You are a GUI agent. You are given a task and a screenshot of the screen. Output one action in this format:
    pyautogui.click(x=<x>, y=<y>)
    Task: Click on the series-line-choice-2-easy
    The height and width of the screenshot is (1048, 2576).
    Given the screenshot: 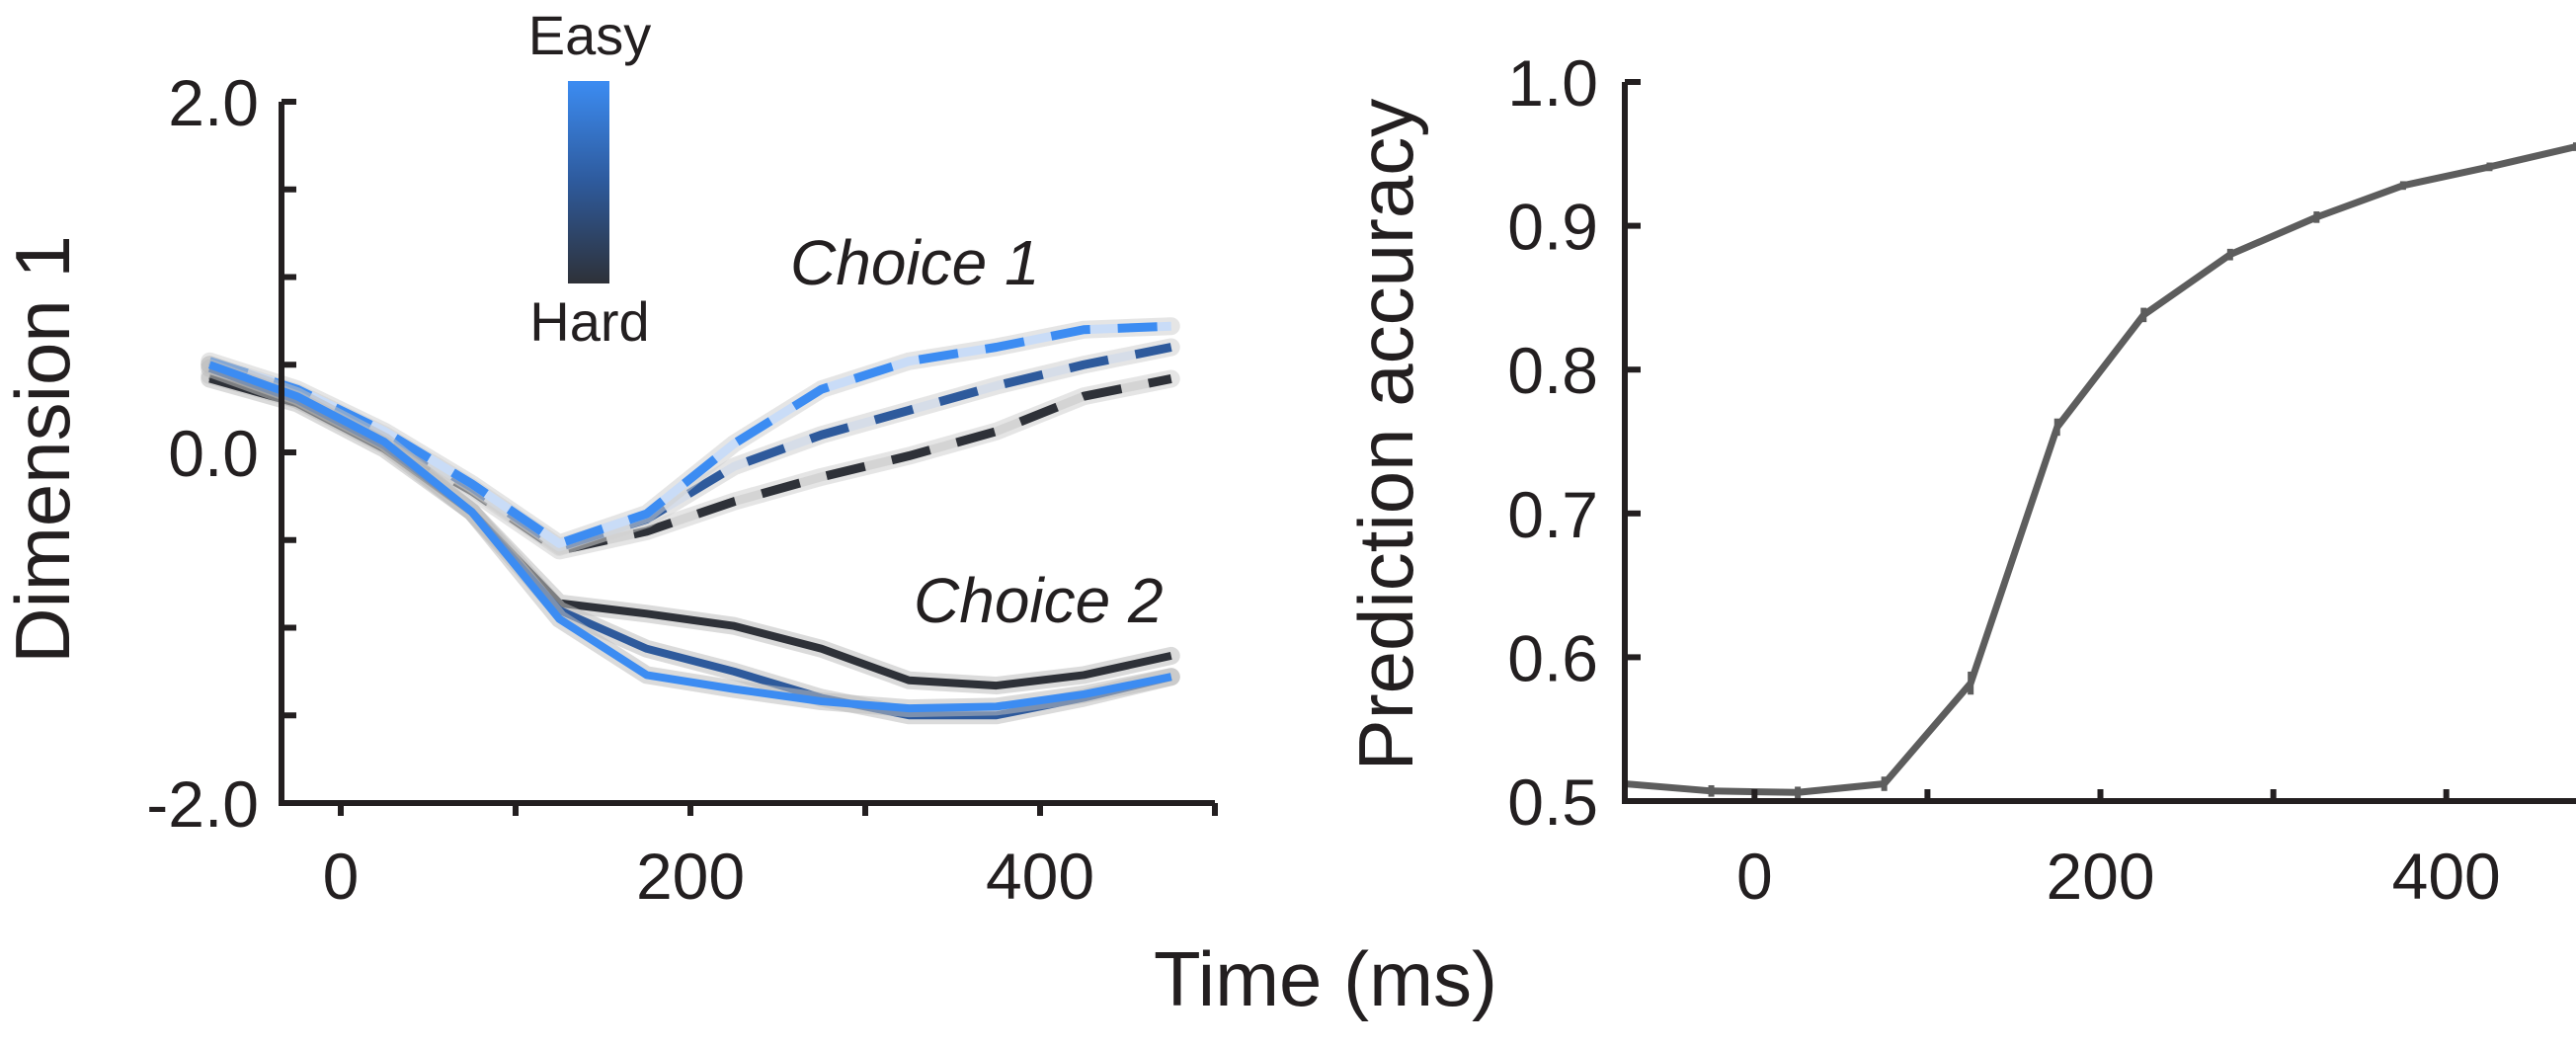 What is the action you would take?
    pyautogui.click(x=689, y=537)
    